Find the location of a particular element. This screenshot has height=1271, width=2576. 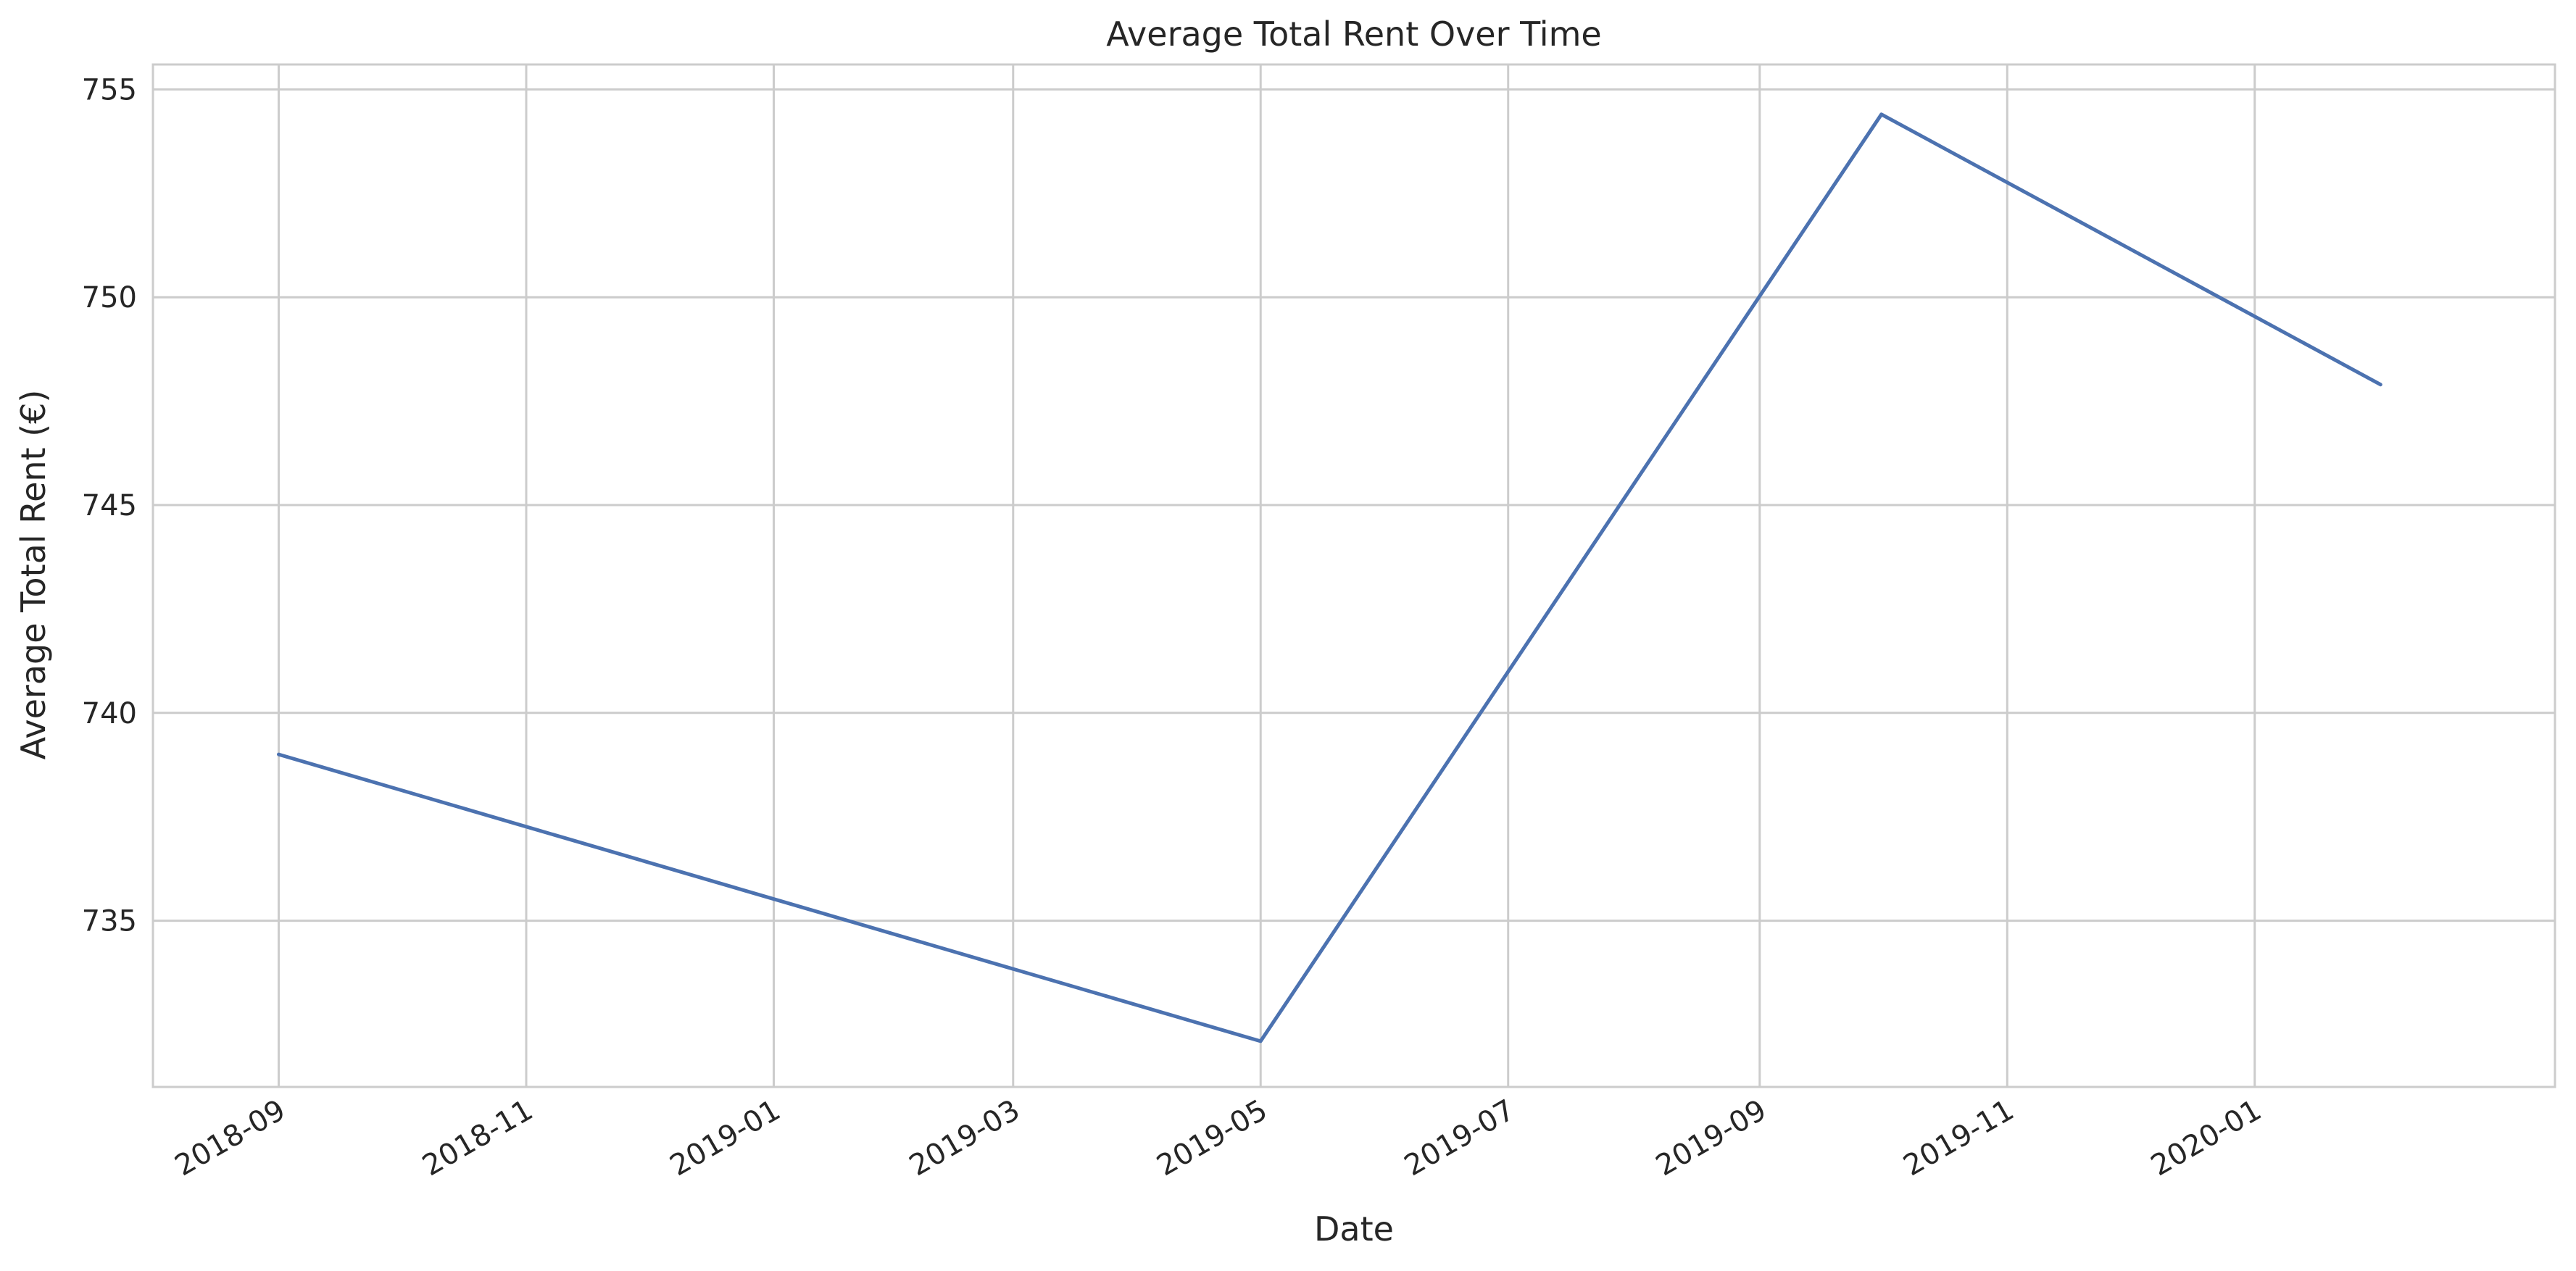

y-tick-label: 755 is located at coordinates (109, 90).